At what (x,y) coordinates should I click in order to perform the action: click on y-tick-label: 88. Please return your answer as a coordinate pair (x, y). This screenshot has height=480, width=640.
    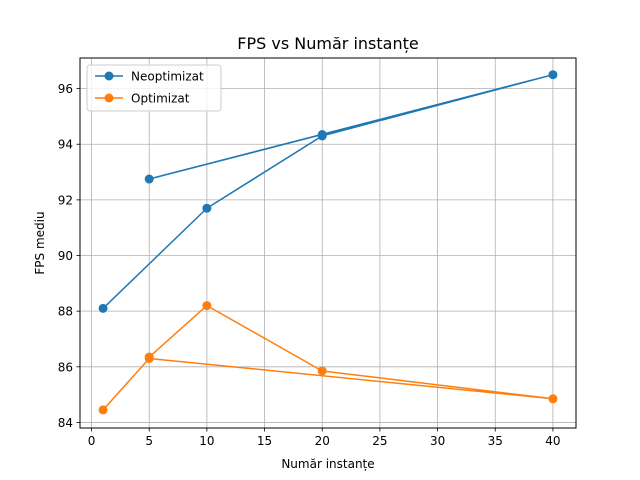
    Looking at the image, I should click on (65, 312).